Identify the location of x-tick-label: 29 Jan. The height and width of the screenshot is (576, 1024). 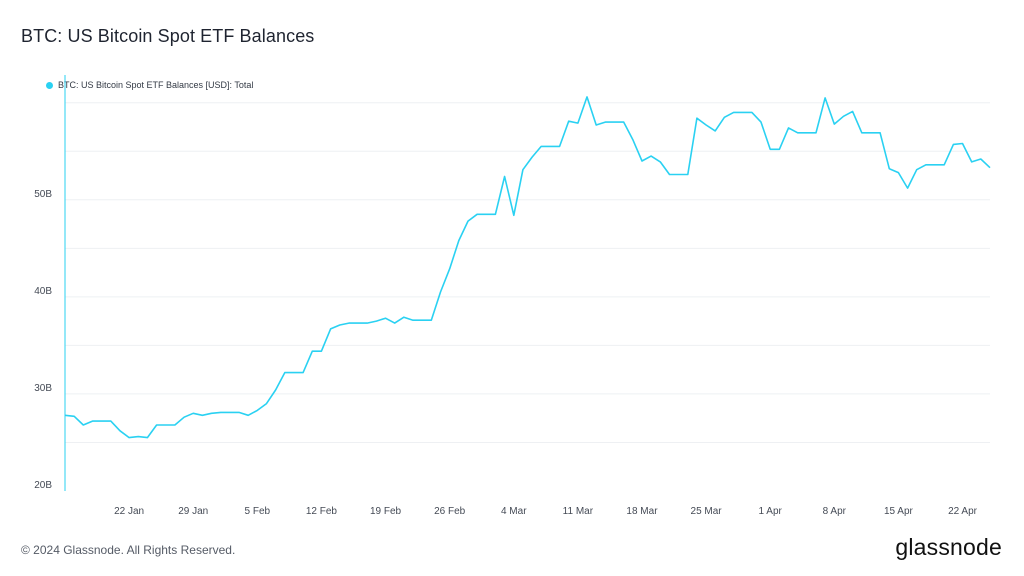
(193, 511).